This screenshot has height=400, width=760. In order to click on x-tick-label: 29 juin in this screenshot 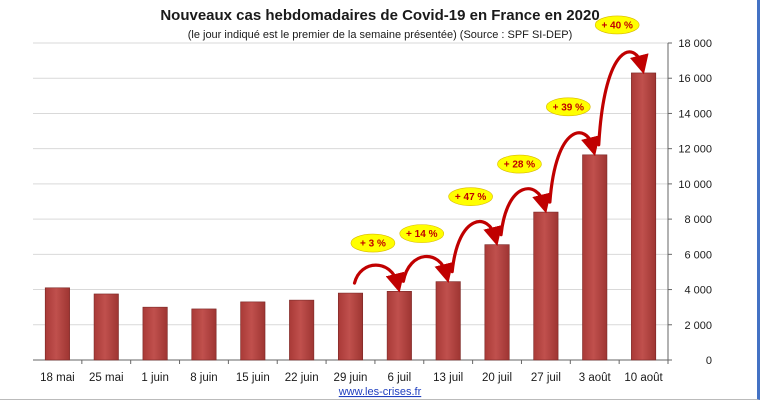, I will do `click(351, 378)`.